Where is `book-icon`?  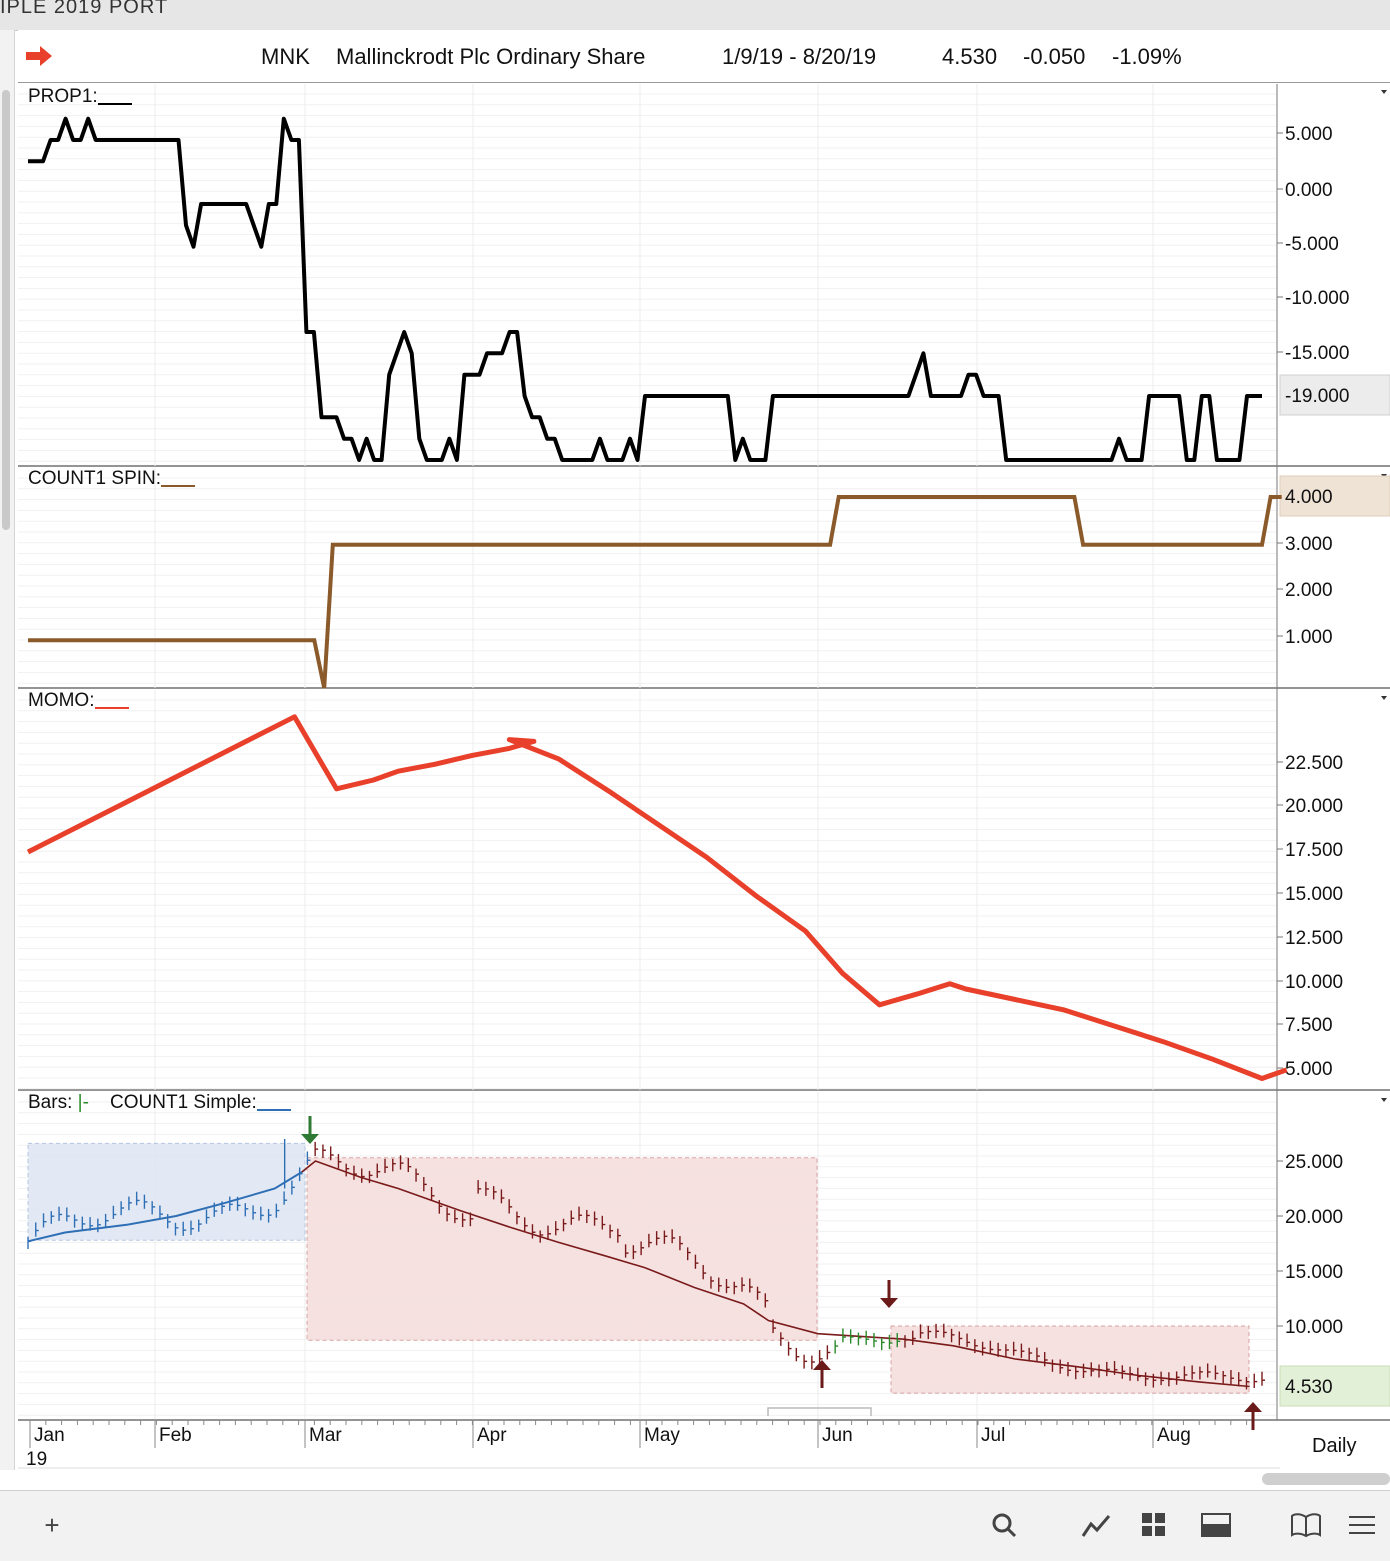 book-icon is located at coordinates (1306, 1525).